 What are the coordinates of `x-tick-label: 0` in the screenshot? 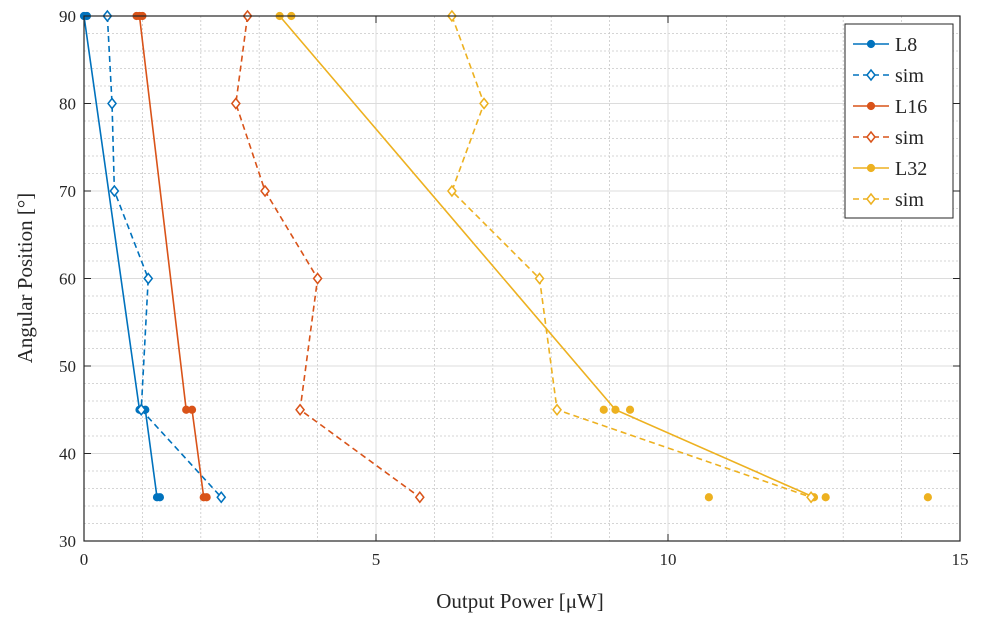 It's located at (84, 559).